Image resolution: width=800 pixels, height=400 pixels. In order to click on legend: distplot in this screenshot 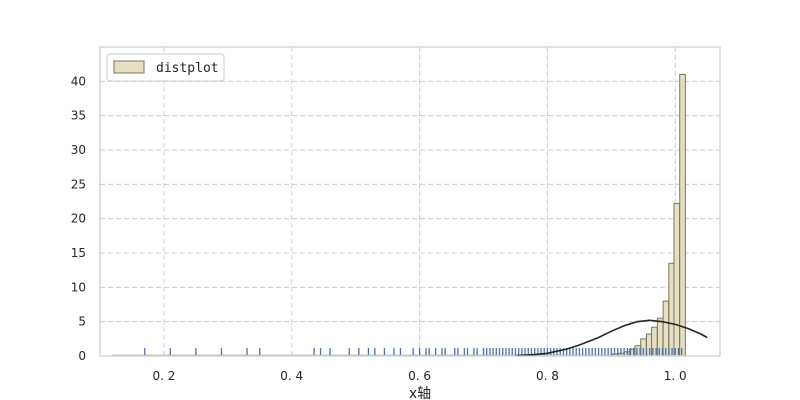, I will do `click(165, 67)`.